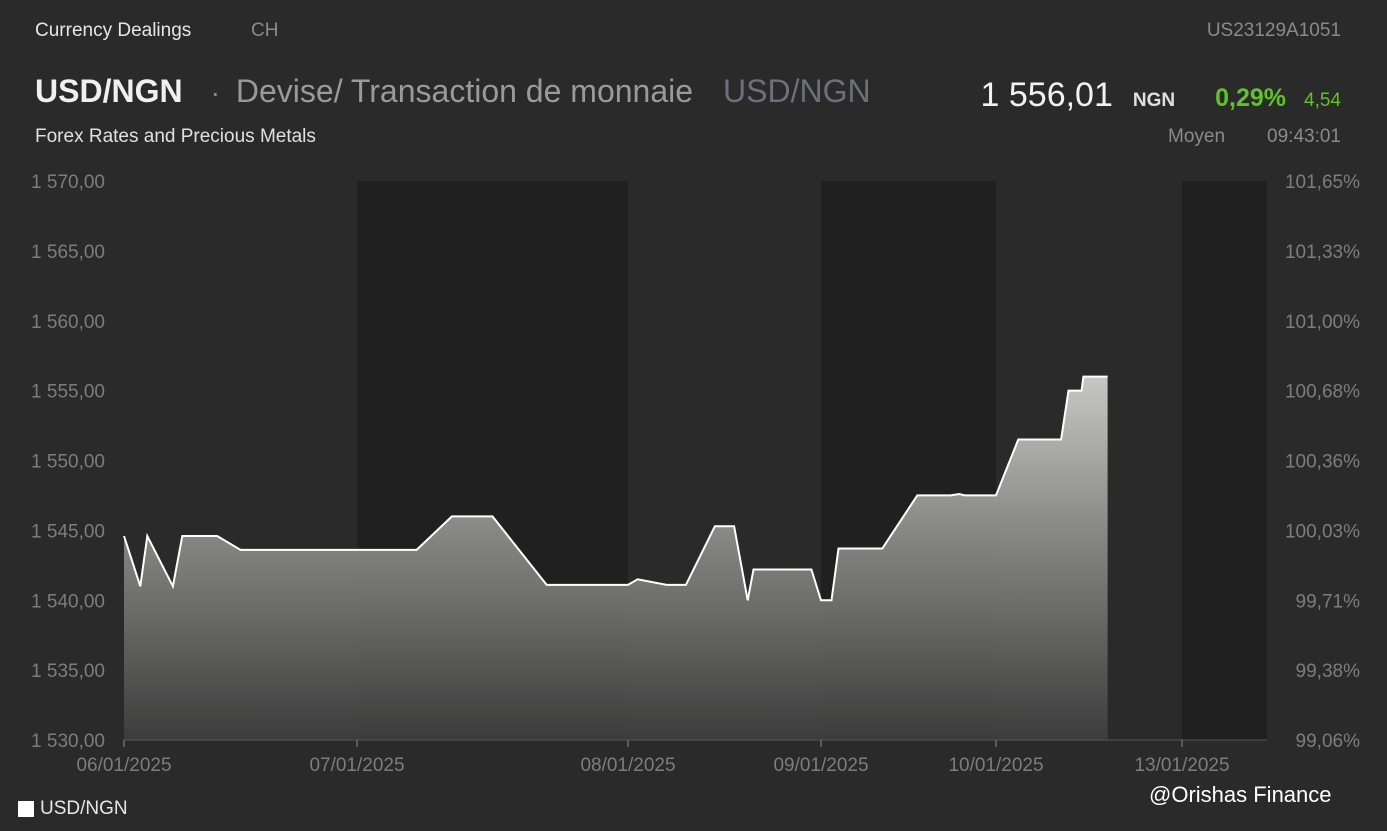 The height and width of the screenshot is (831, 1387). What do you see at coordinates (1322, 182) in the screenshot?
I see `y-right-tick-label: 101,65%` at bounding box center [1322, 182].